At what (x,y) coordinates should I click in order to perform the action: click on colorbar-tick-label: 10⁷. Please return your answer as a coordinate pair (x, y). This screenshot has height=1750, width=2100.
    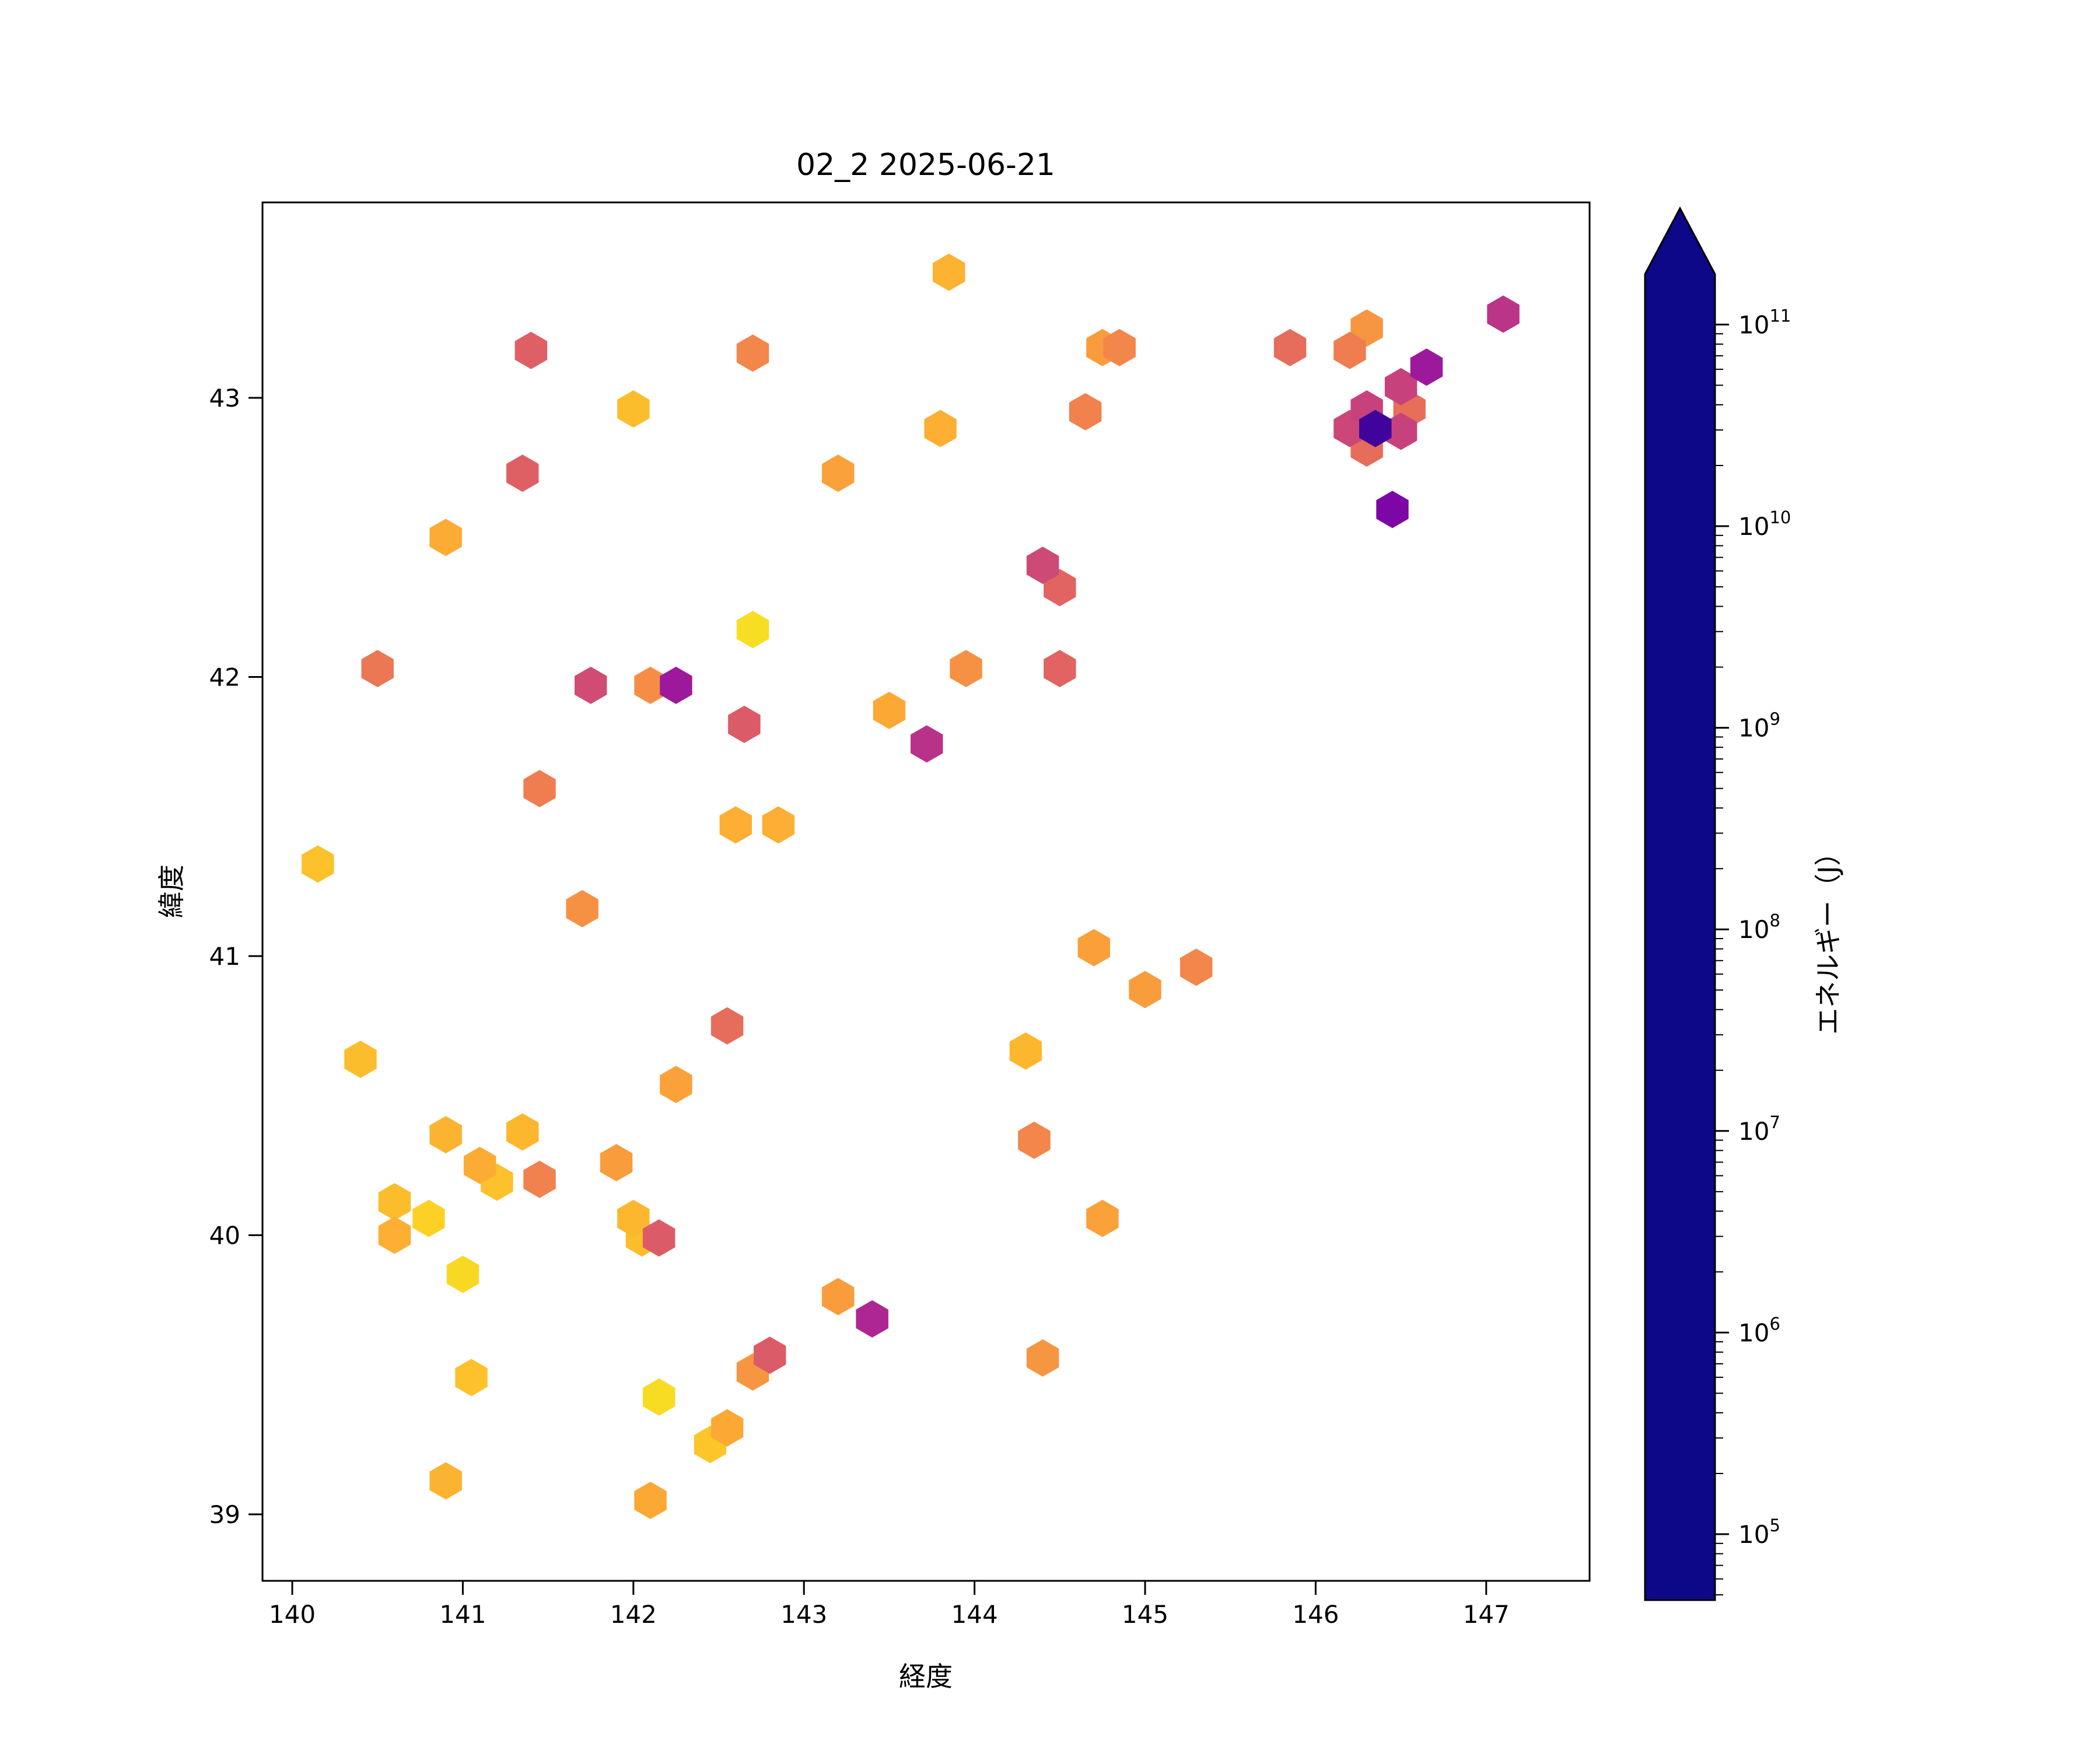
    Looking at the image, I should click on (1759, 1129).